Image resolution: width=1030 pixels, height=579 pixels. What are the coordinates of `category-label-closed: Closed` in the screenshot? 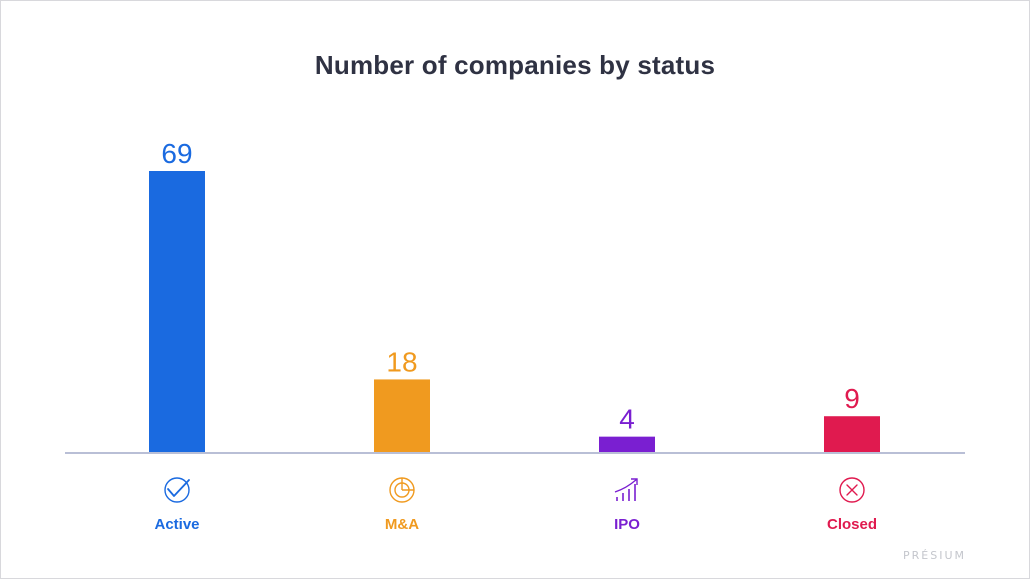 It's located at (852, 524).